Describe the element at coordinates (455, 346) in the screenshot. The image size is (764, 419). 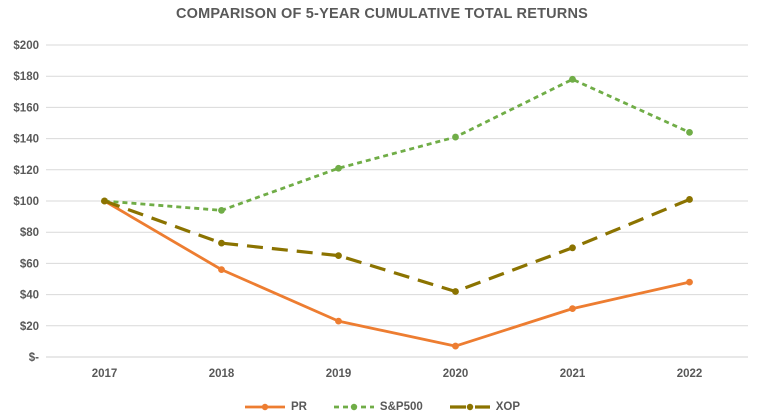
I see `data-point-pr-2020` at that location.